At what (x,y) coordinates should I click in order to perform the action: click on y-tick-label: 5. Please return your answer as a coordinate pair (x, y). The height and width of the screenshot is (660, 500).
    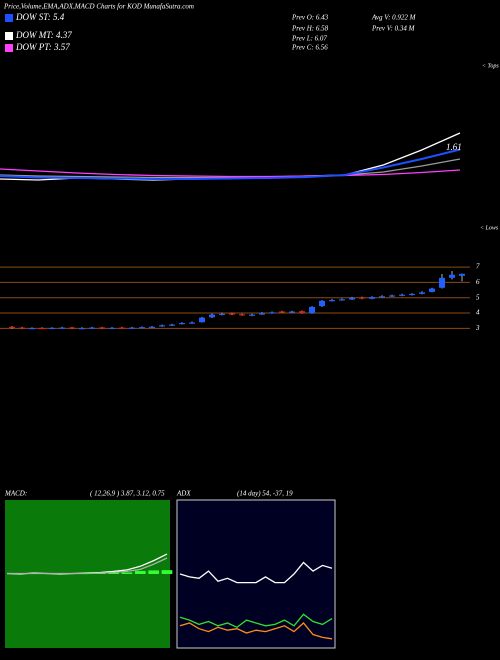
    Looking at the image, I should click on (478, 297).